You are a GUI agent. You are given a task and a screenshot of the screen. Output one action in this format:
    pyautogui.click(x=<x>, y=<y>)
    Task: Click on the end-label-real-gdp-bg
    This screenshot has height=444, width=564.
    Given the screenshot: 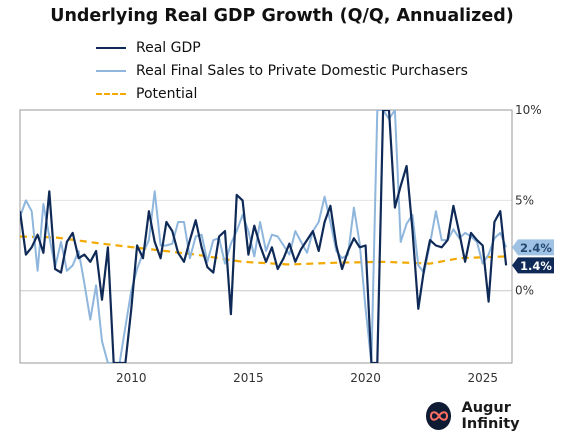 What is the action you would take?
    pyautogui.click(x=533, y=265)
    